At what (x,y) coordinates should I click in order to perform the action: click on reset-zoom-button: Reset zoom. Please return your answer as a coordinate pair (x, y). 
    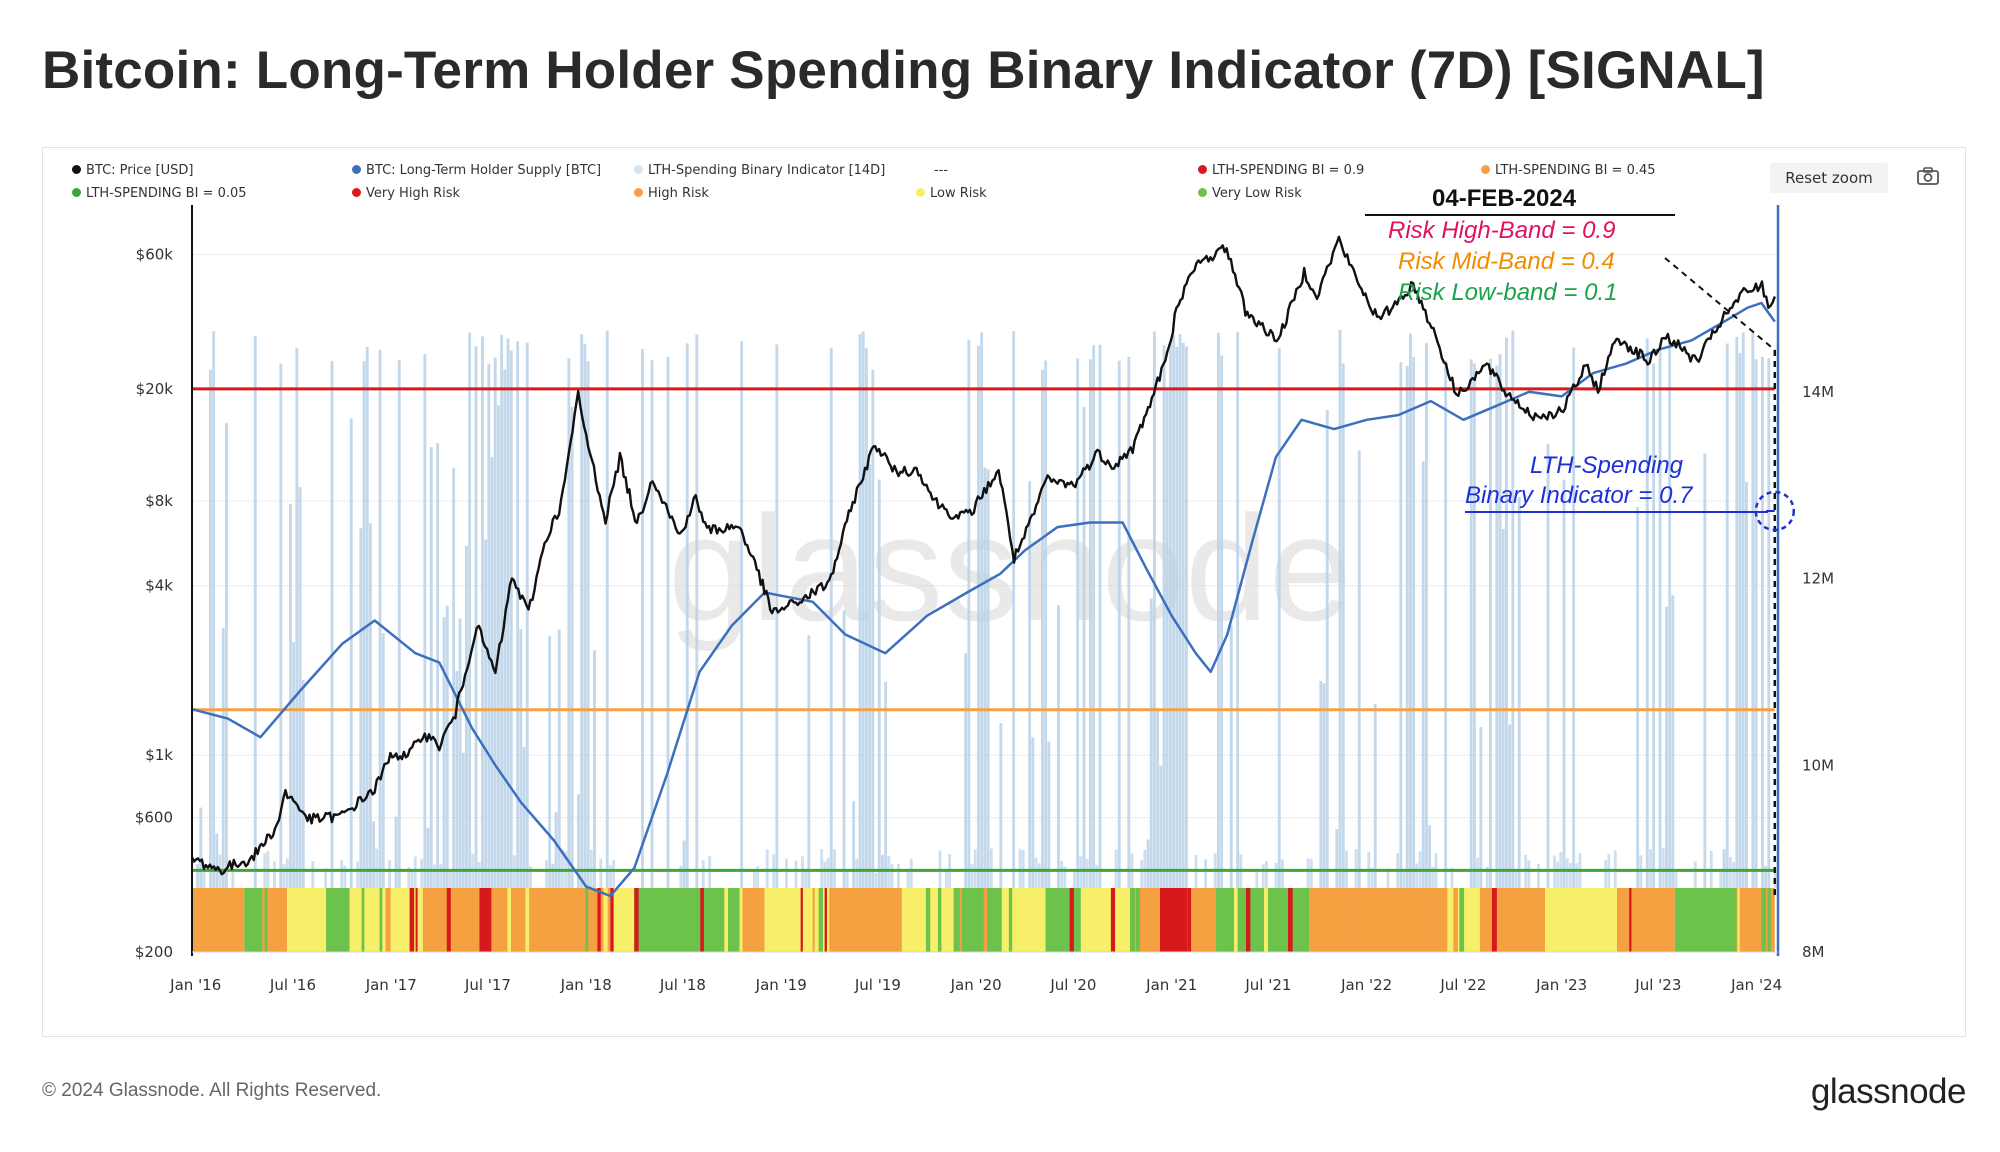
    Looking at the image, I should click on (1829, 178).